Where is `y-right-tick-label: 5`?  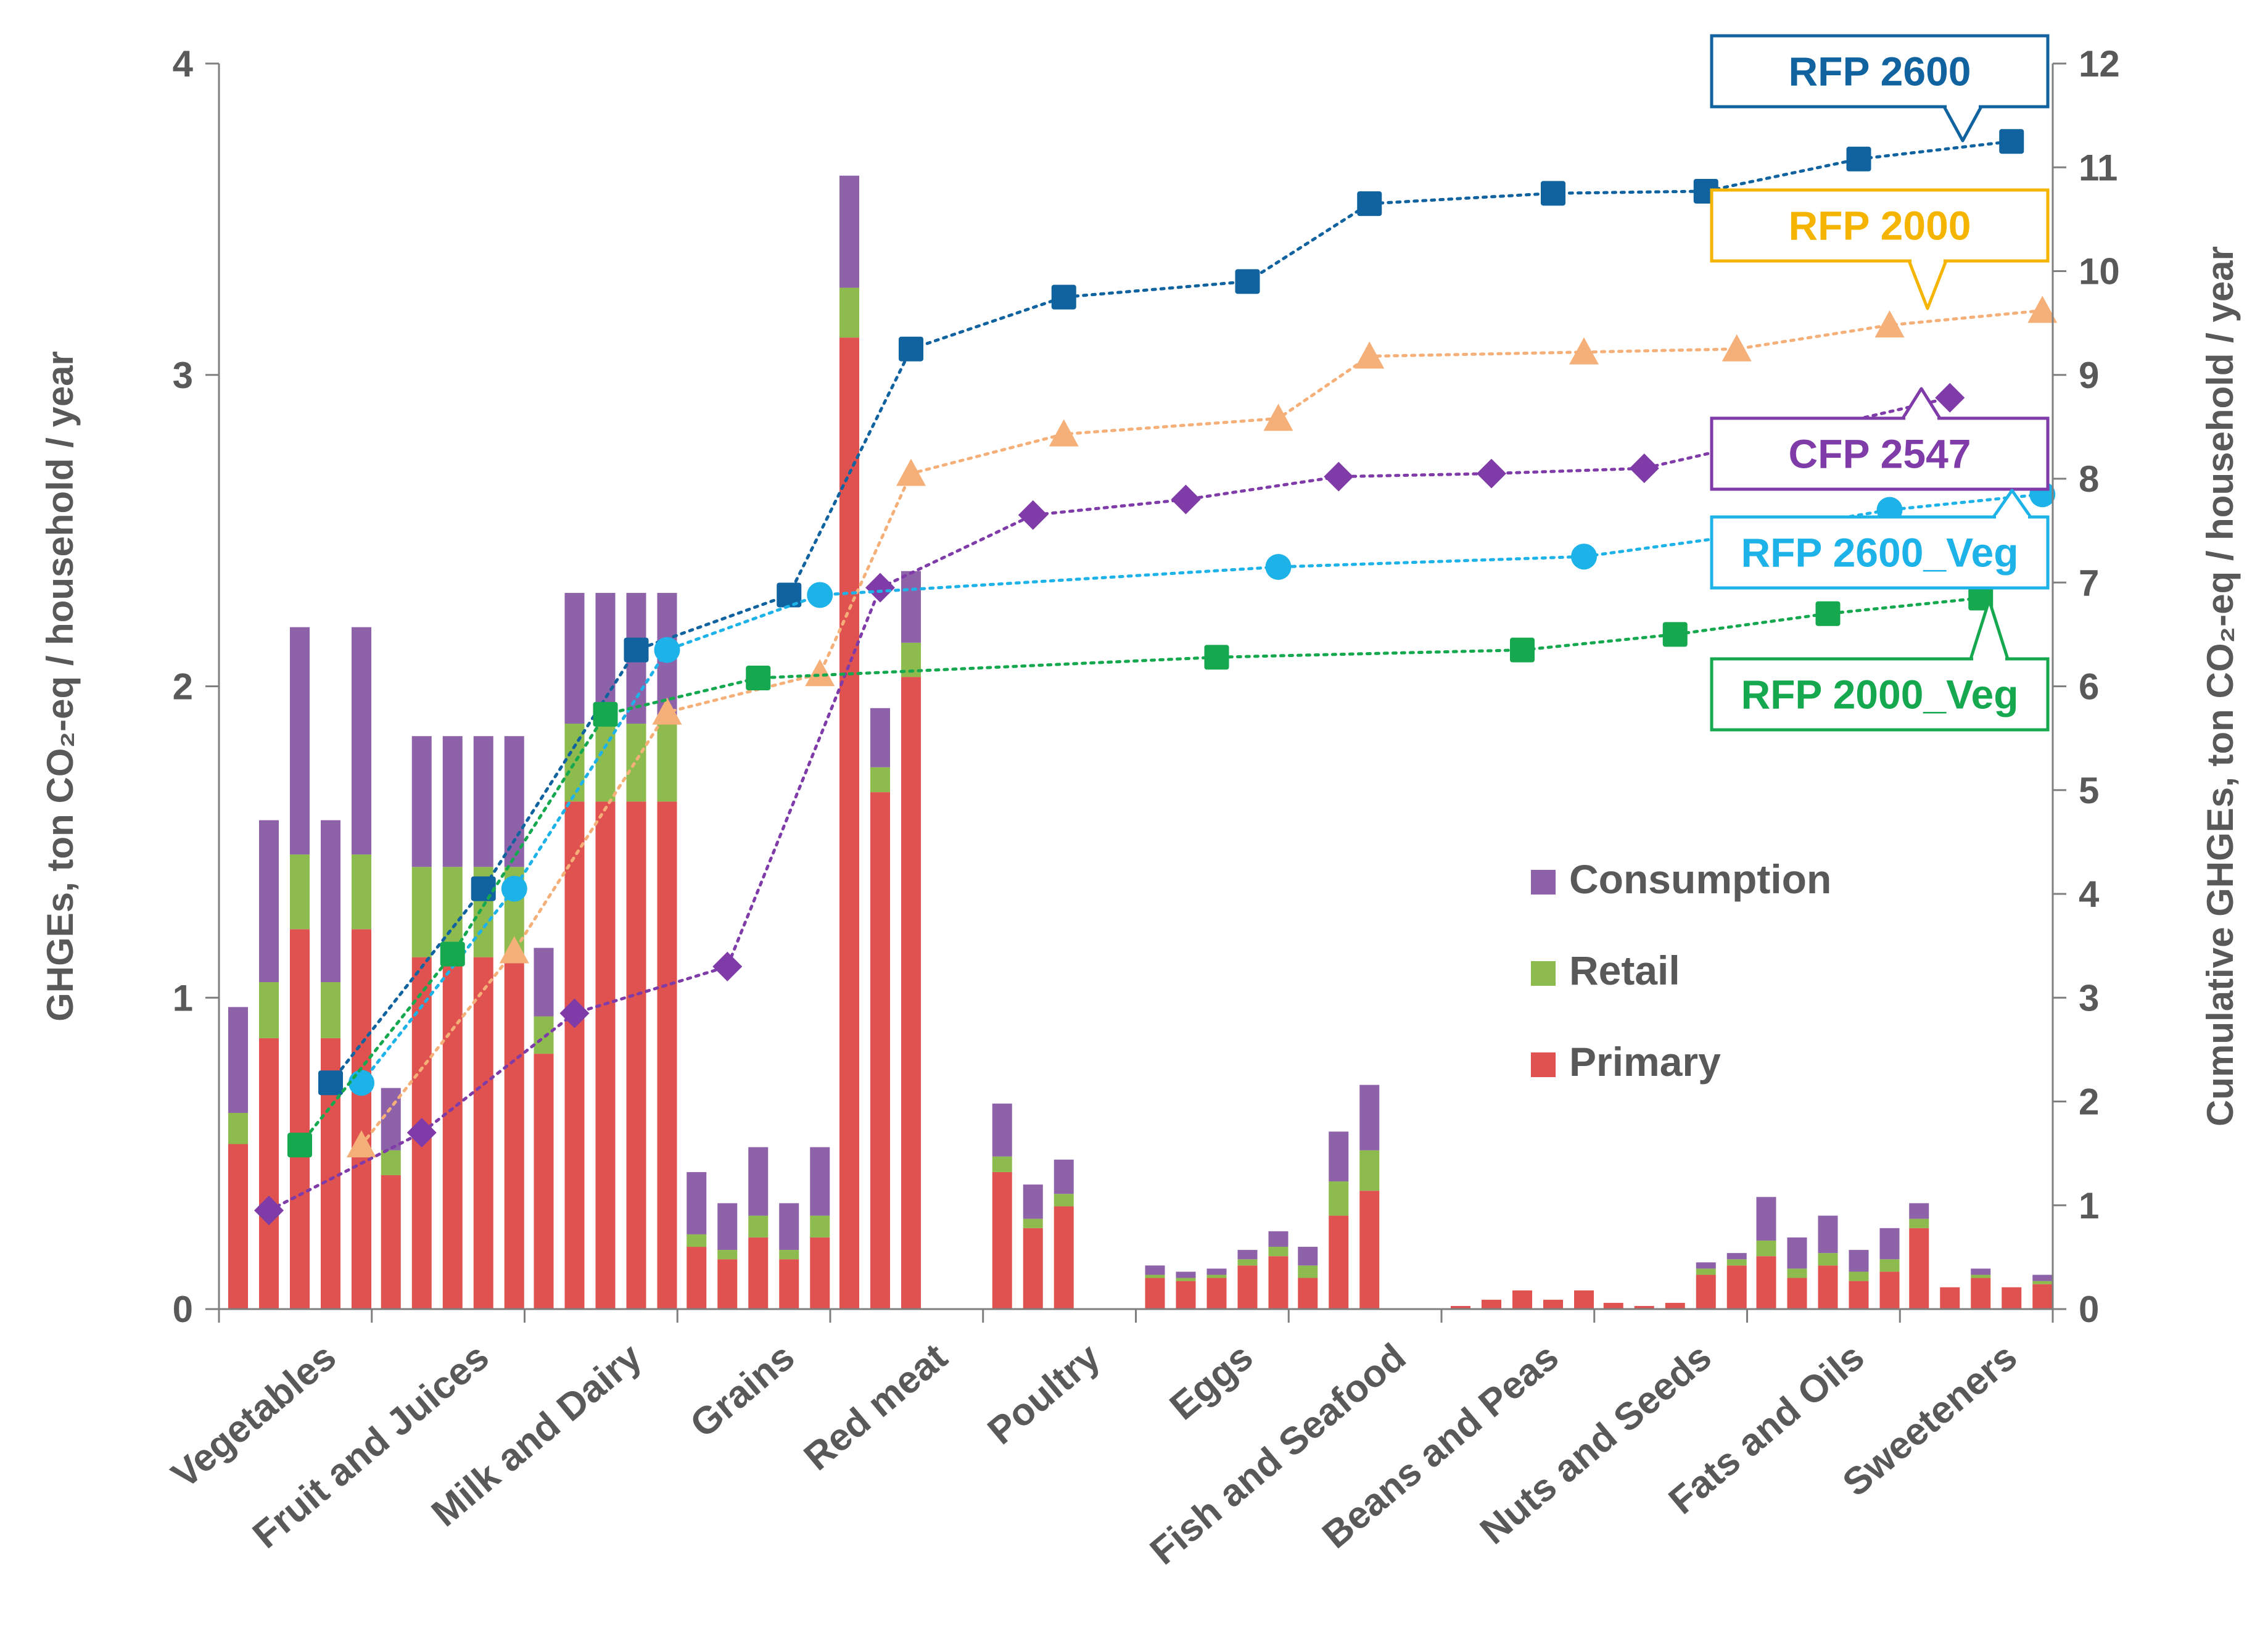
y-right-tick-label: 5 is located at coordinates (2089, 790).